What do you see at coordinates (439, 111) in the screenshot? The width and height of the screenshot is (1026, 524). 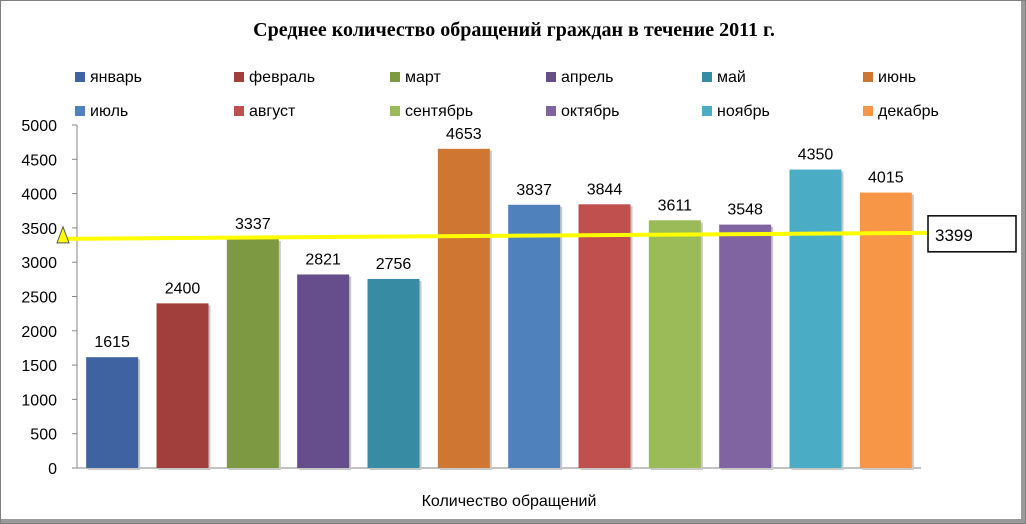 I see `legend-label: сентябрь` at bounding box center [439, 111].